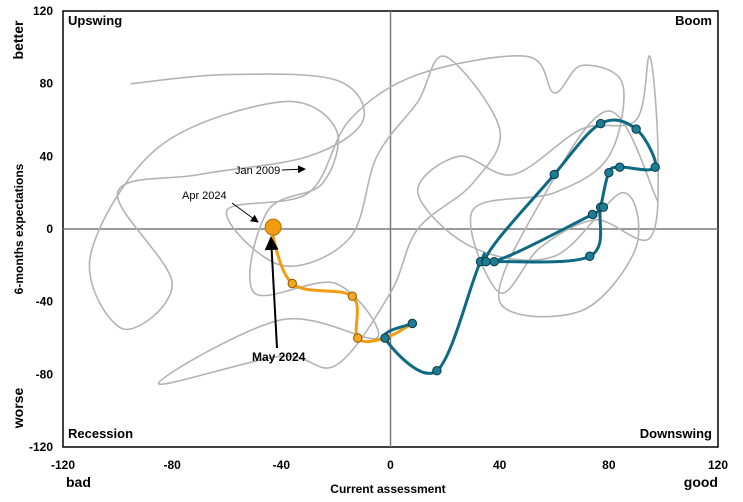 This screenshot has height=502, width=743. What do you see at coordinates (49, 229) in the screenshot?
I see `y-tick-label: 0` at bounding box center [49, 229].